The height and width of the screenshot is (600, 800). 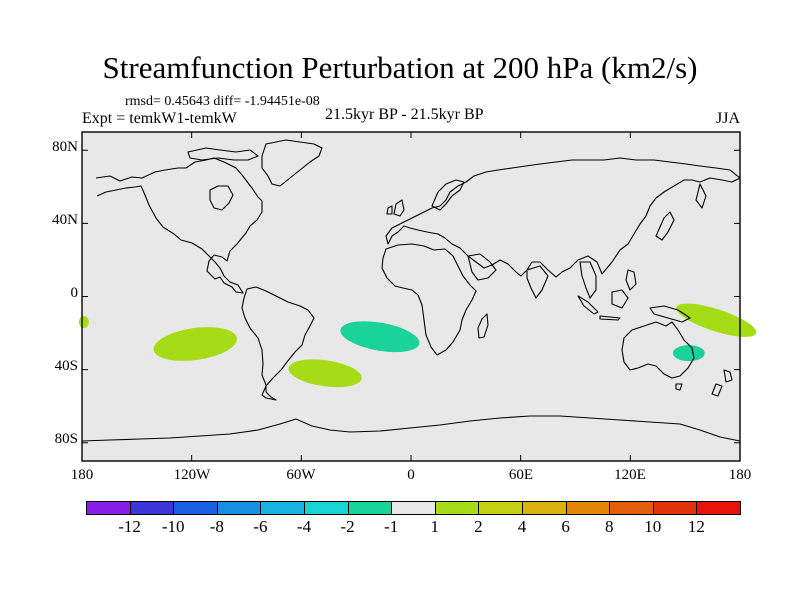 I want to click on coral-sea-anomaly, so click(x=716, y=320).